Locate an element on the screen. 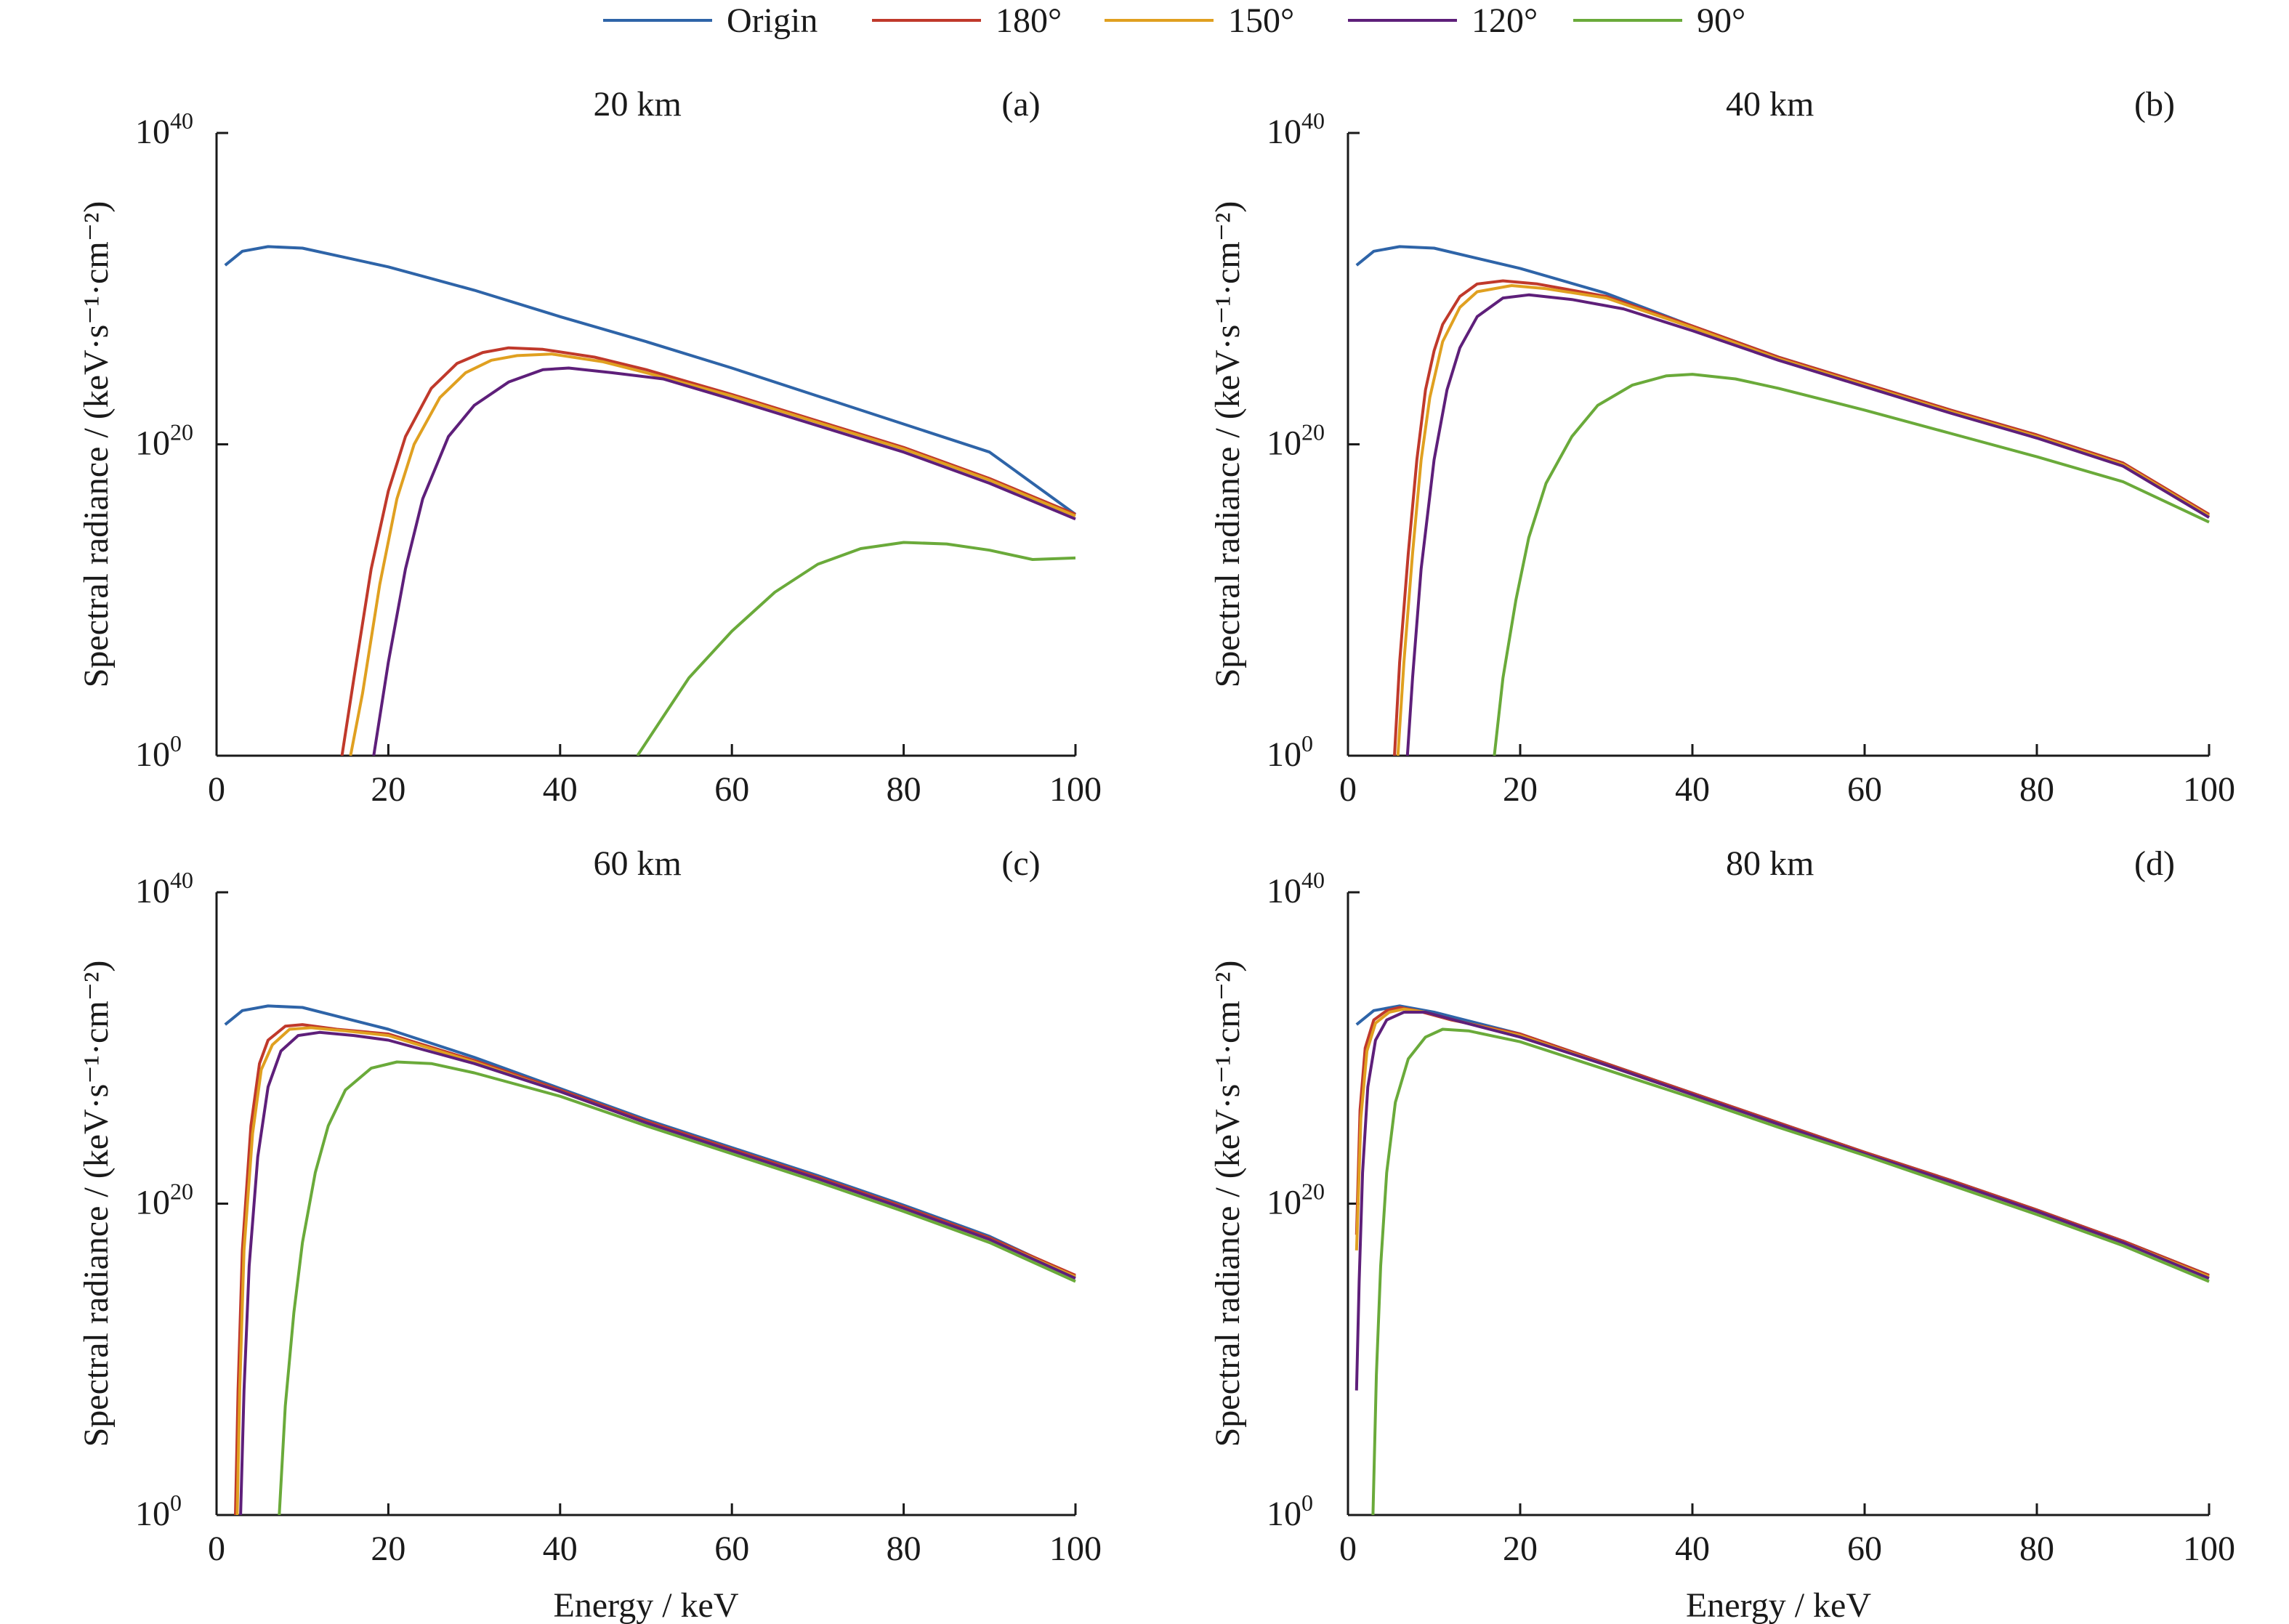  panel-label: (c) is located at coordinates (1020, 863).